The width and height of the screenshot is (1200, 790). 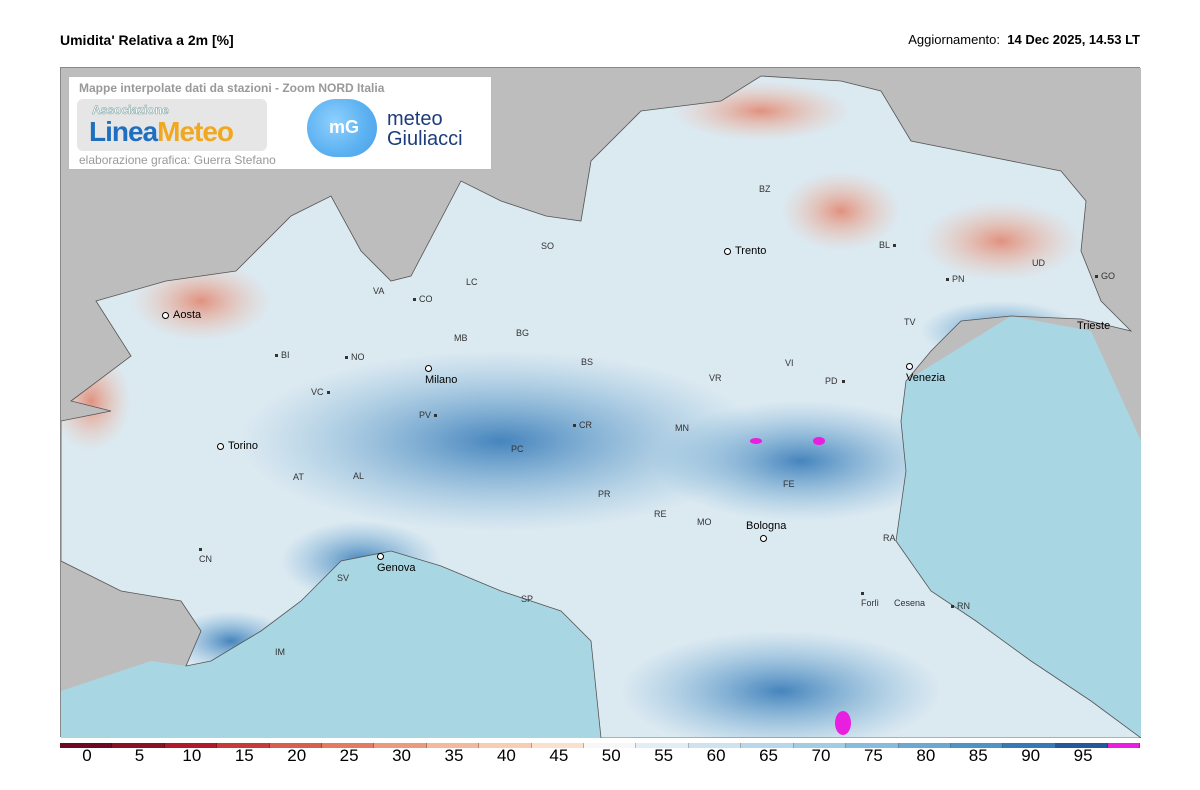 What do you see at coordinates (527, 599) in the screenshot?
I see `prov-sp: SP` at bounding box center [527, 599].